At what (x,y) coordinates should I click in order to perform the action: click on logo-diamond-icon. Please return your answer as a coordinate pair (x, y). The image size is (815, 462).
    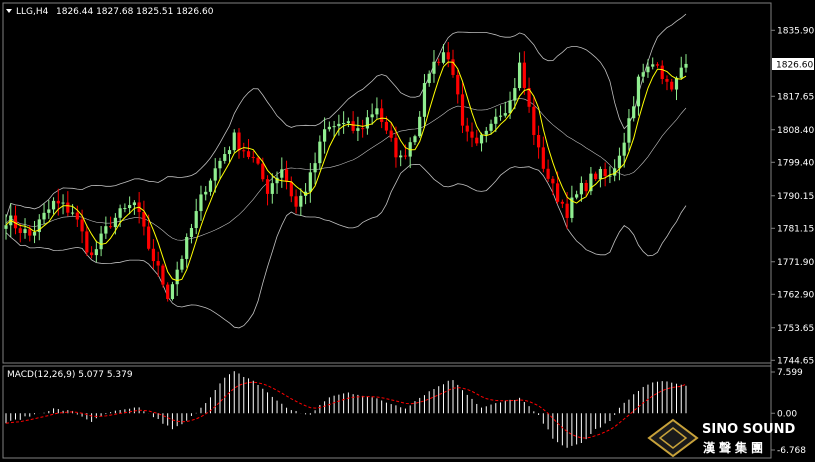
    Looking at the image, I should click on (673, 438).